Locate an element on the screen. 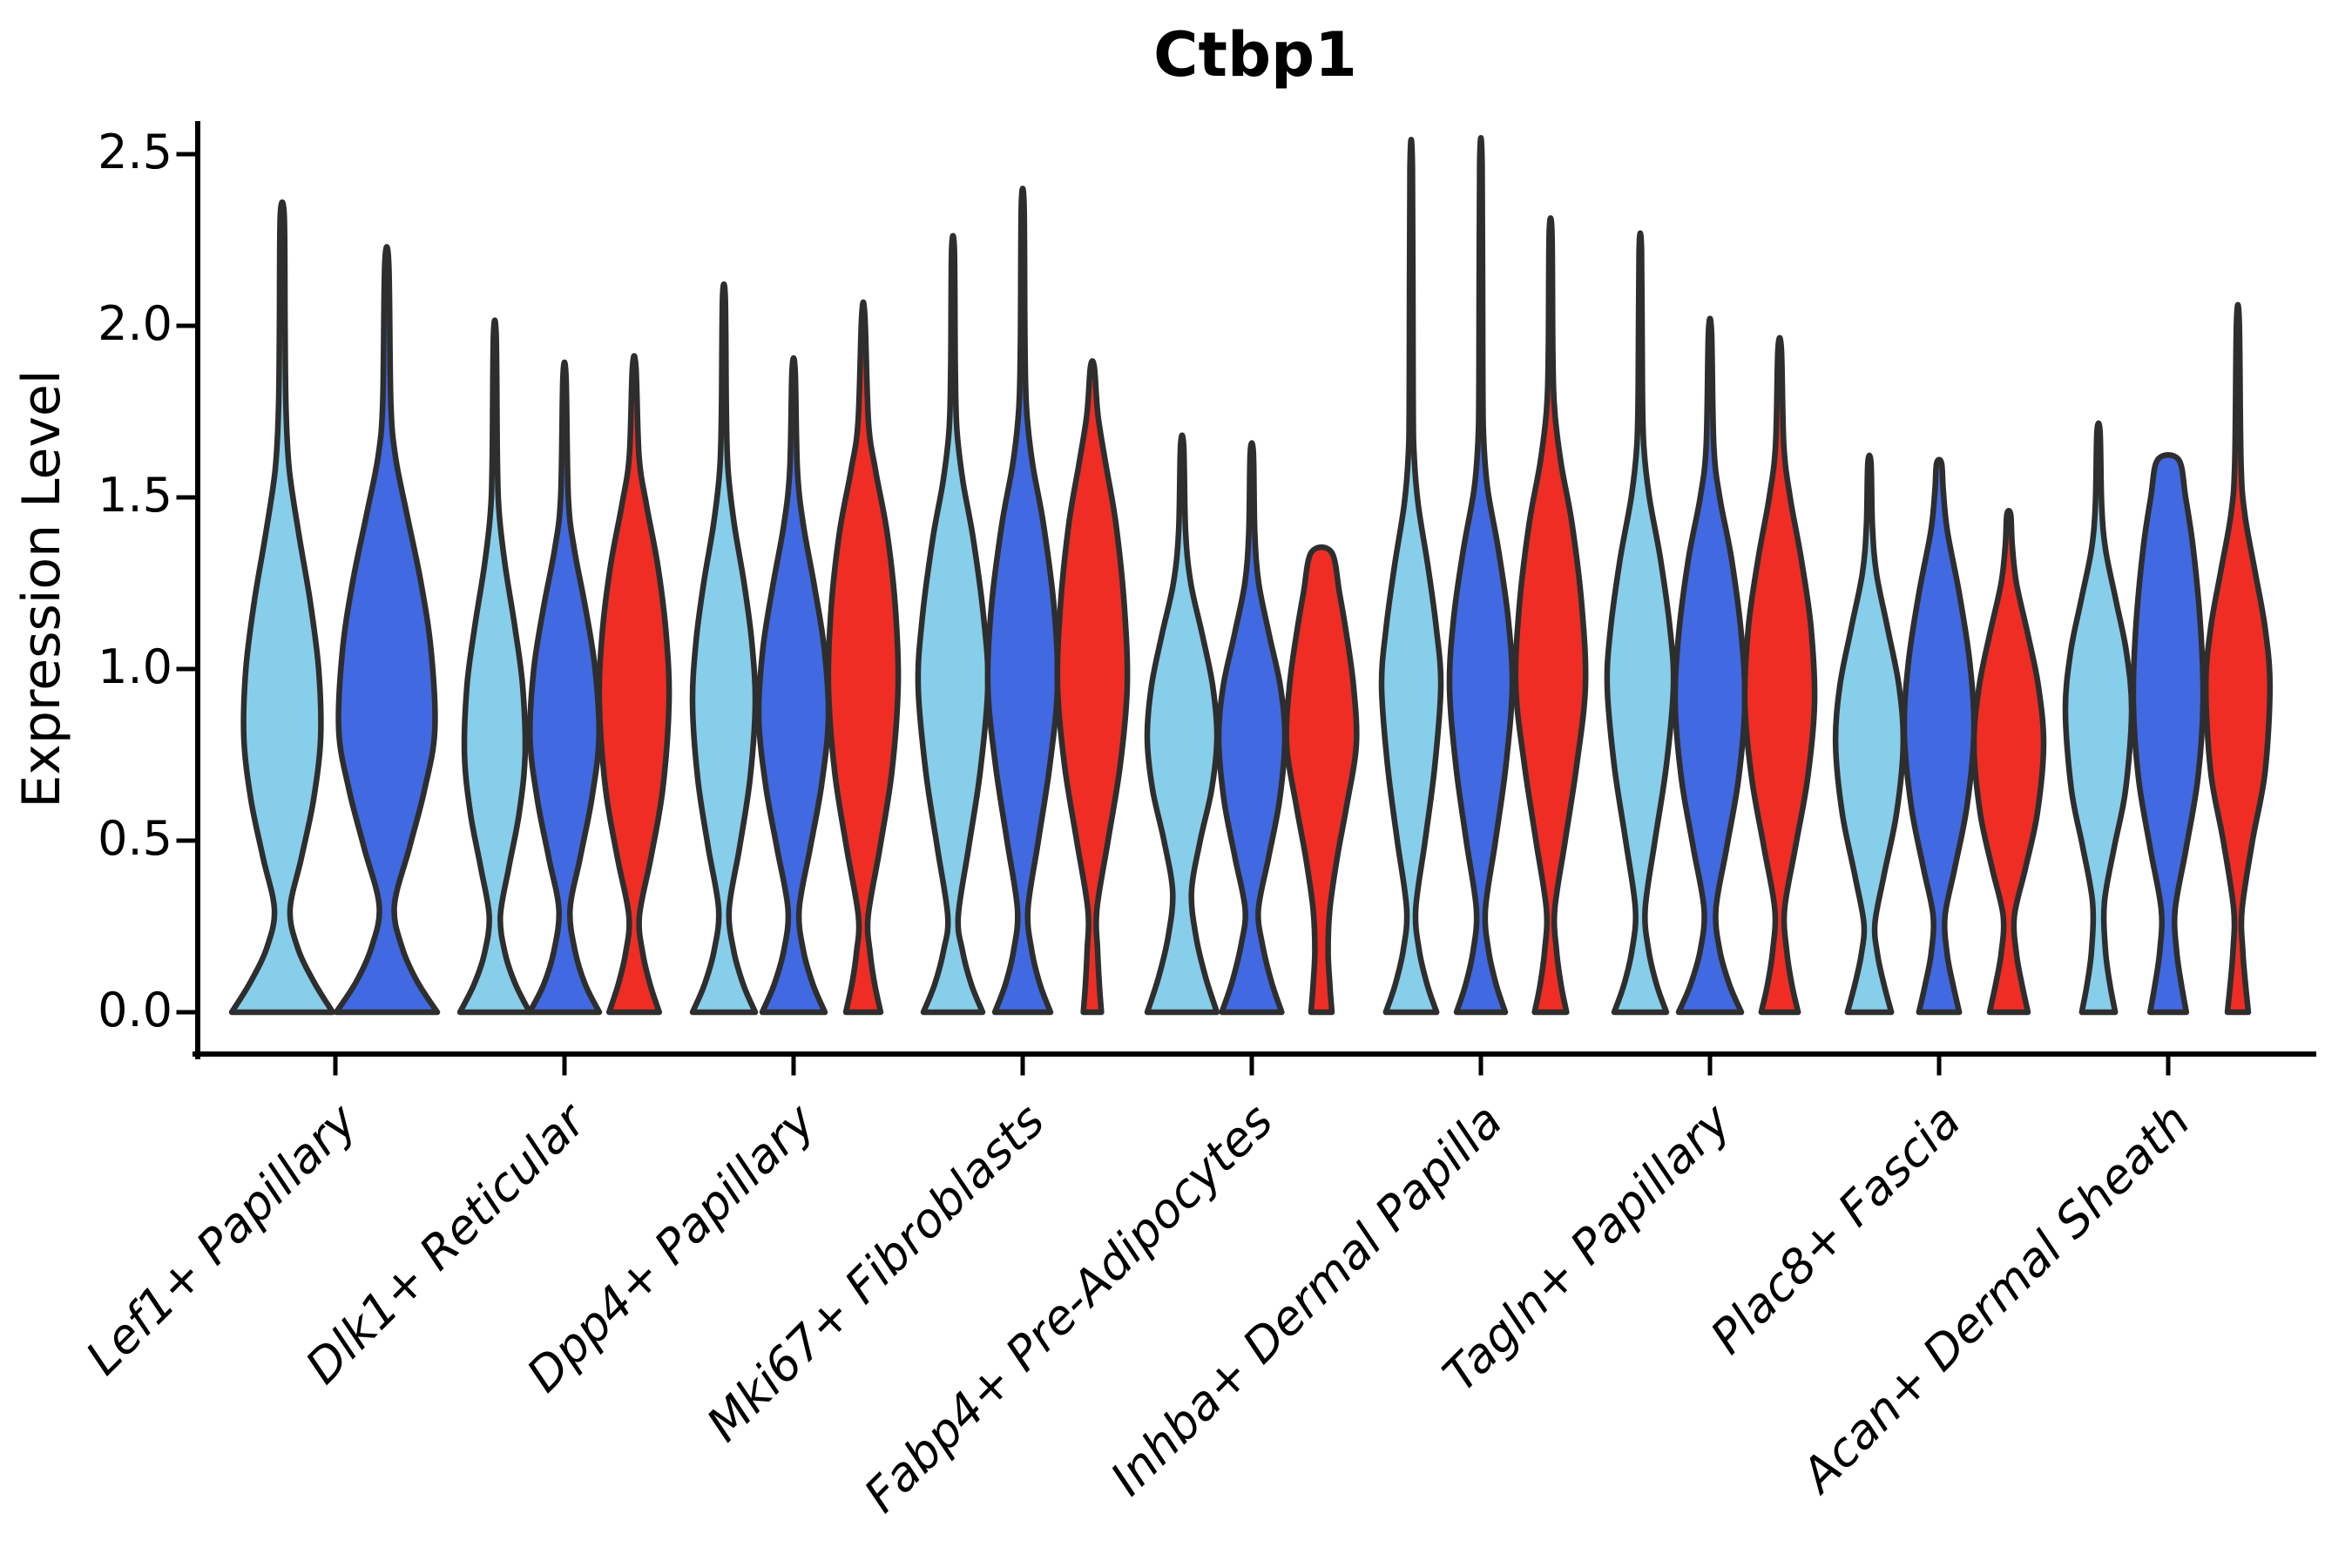  violin-dpp4-papillary-skyblue is located at coordinates (724, 648).